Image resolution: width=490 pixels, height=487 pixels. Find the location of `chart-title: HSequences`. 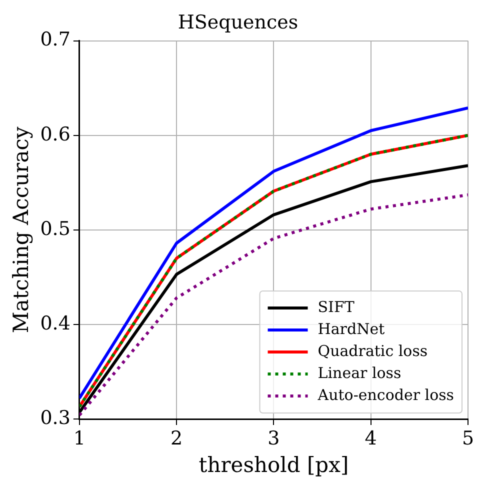

chart-title: HSequences is located at coordinates (238, 22).